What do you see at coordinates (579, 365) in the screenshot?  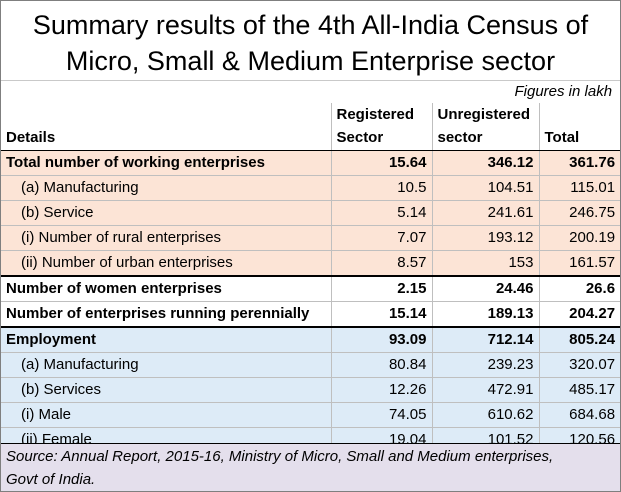 I see `total-value: 320.07` at bounding box center [579, 365].